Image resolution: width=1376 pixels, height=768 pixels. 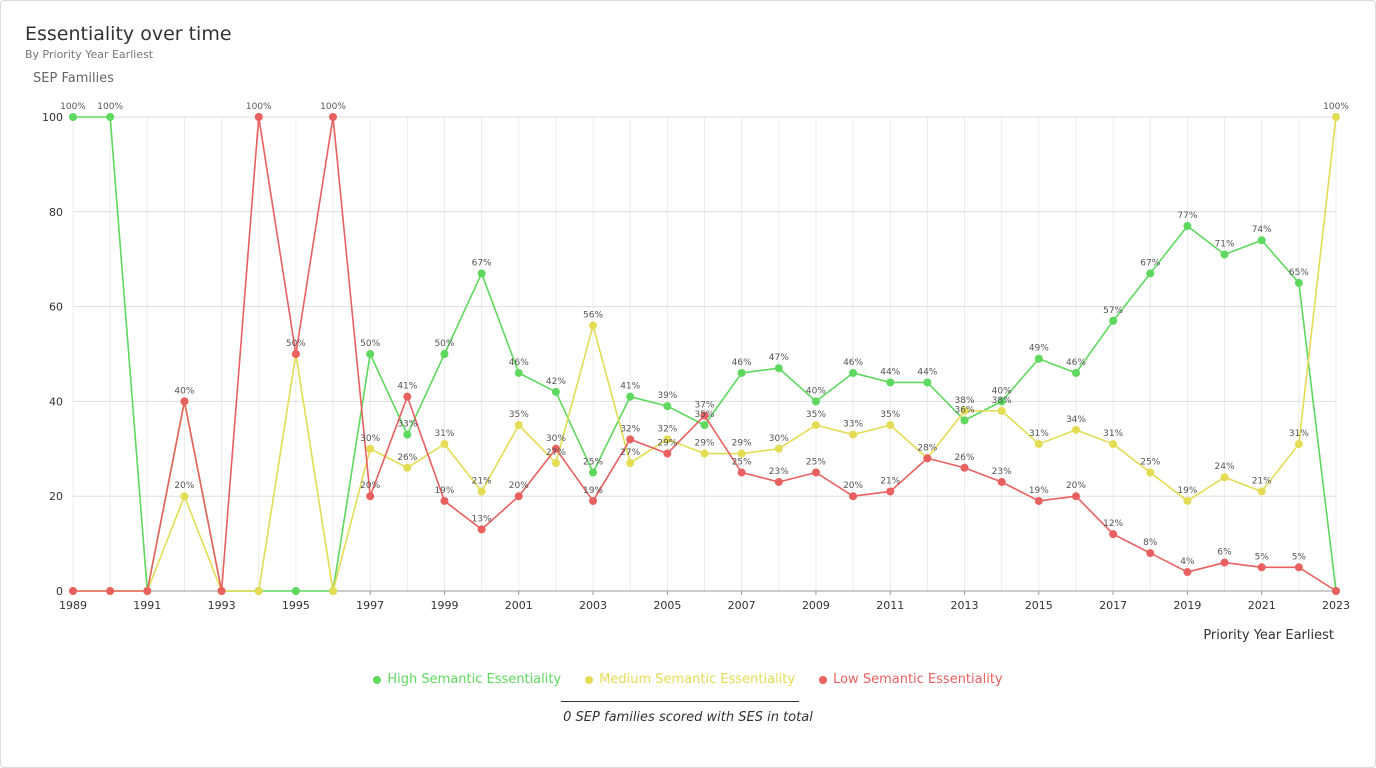 What do you see at coordinates (918, 679) in the screenshot?
I see `legend-label-low: Low Semantic Essentiality` at bounding box center [918, 679].